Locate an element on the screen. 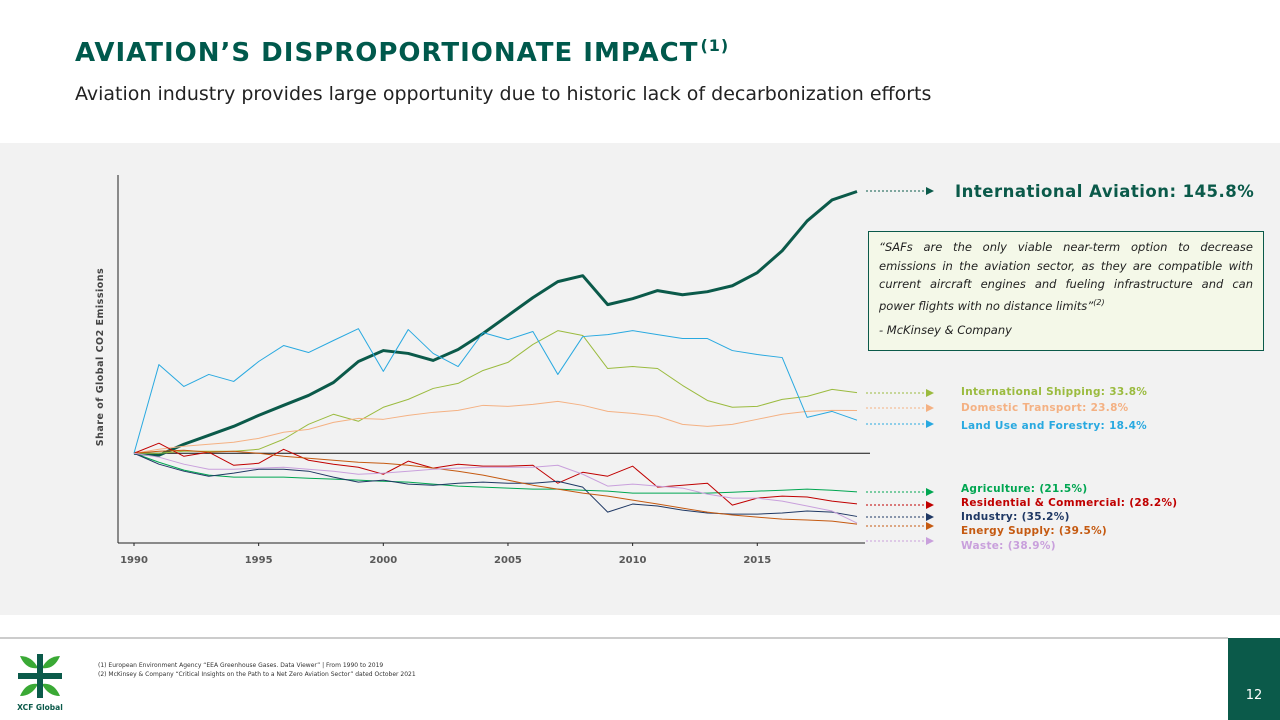 The image size is (1280, 720). x-tick-label: 1990 is located at coordinates (134, 560).